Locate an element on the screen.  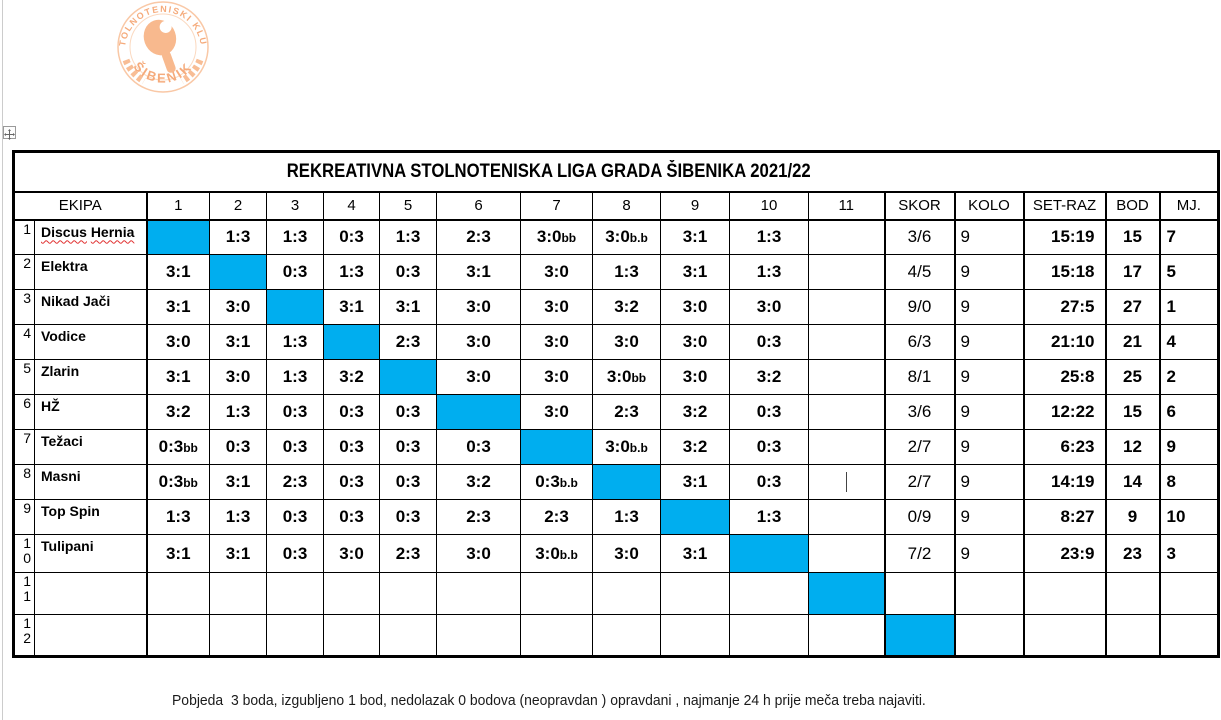
row-number: 1 0 is located at coordinates (24, 553).